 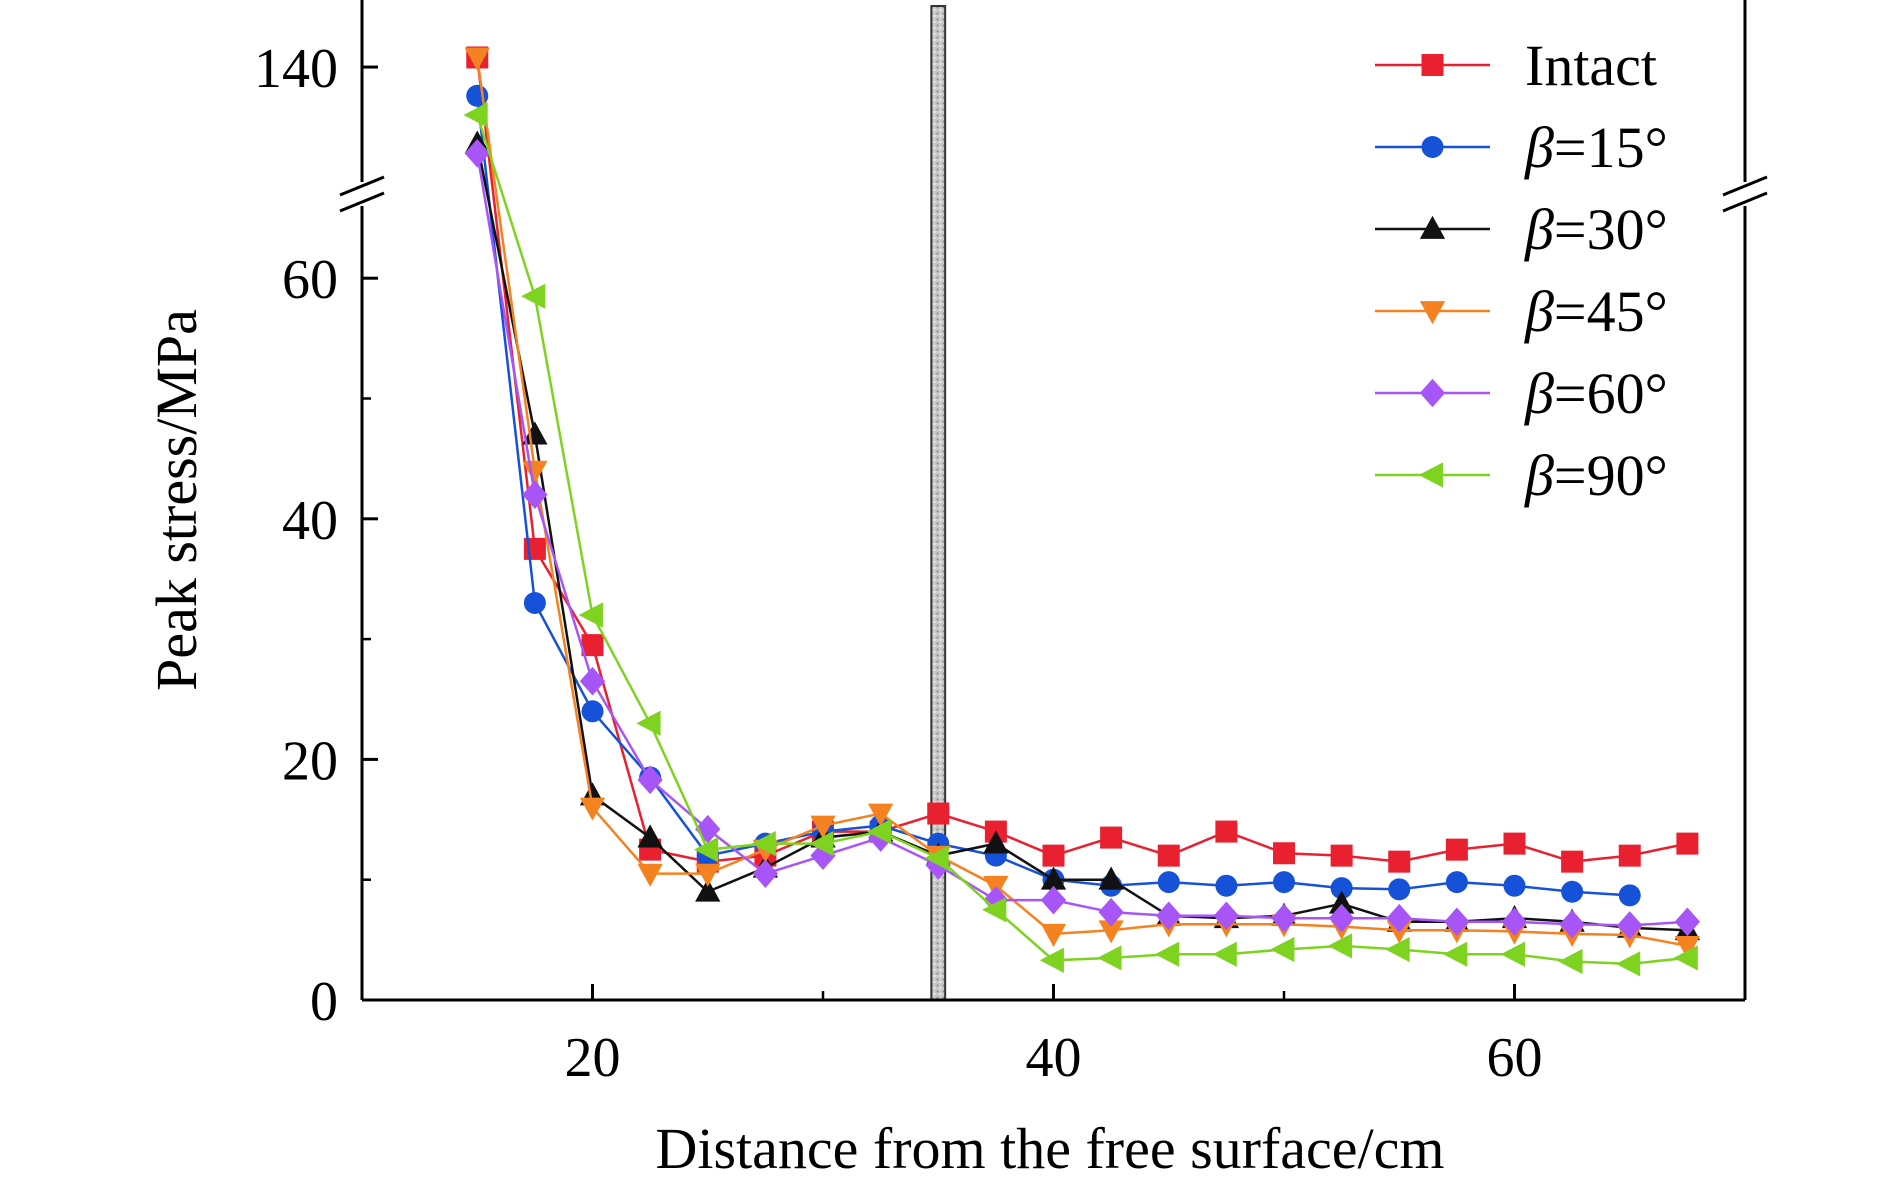 I want to click on legend-label: Intact, so click(x=1591, y=65).